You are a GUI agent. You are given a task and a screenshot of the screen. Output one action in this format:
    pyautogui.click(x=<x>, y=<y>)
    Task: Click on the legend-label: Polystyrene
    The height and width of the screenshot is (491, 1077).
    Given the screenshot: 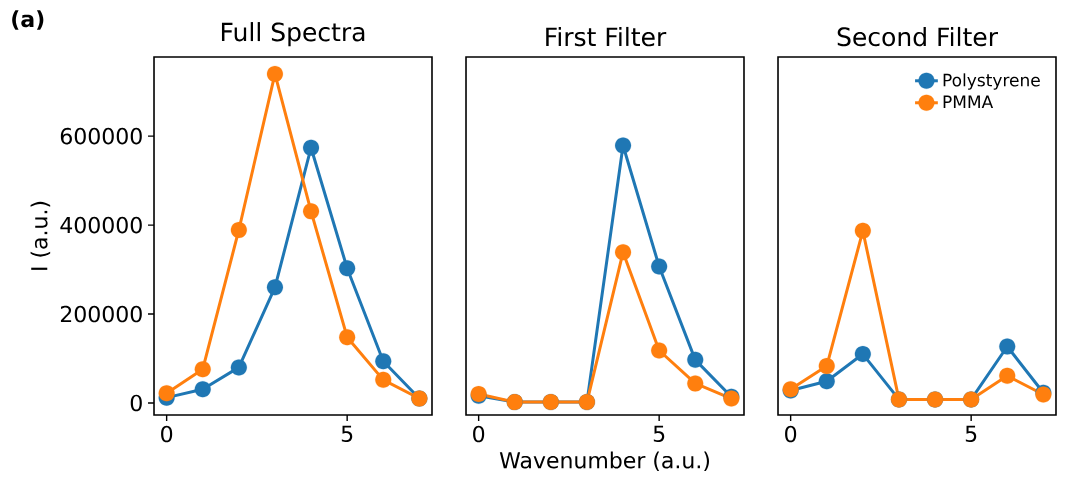 What is the action you would take?
    pyautogui.click(x=991, y=81)
    